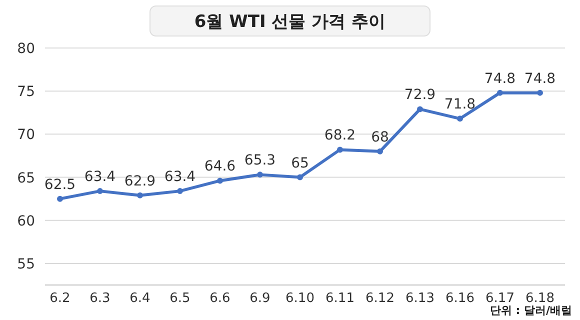 The image size is (580, 320). I want to click on x-tick-label: 6.4, so click(140, 298).